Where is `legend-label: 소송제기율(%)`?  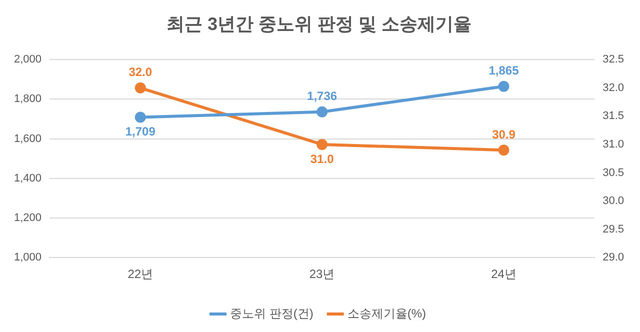 legend-label: 소송제기율(%) is located at coordinates (386, 313).